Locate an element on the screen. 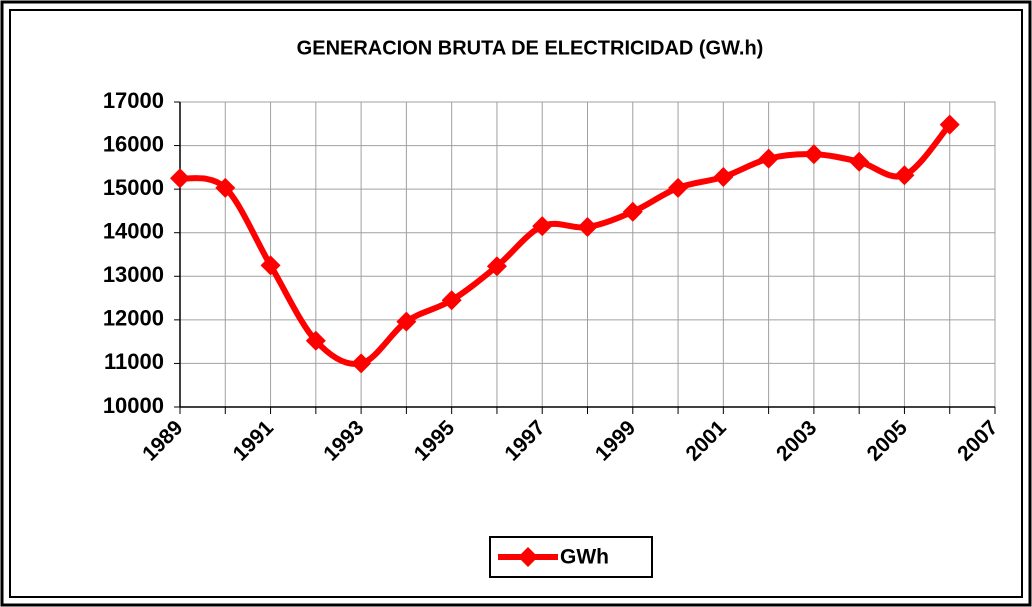  legend-label: GWh is located at coordinates (584, 557).